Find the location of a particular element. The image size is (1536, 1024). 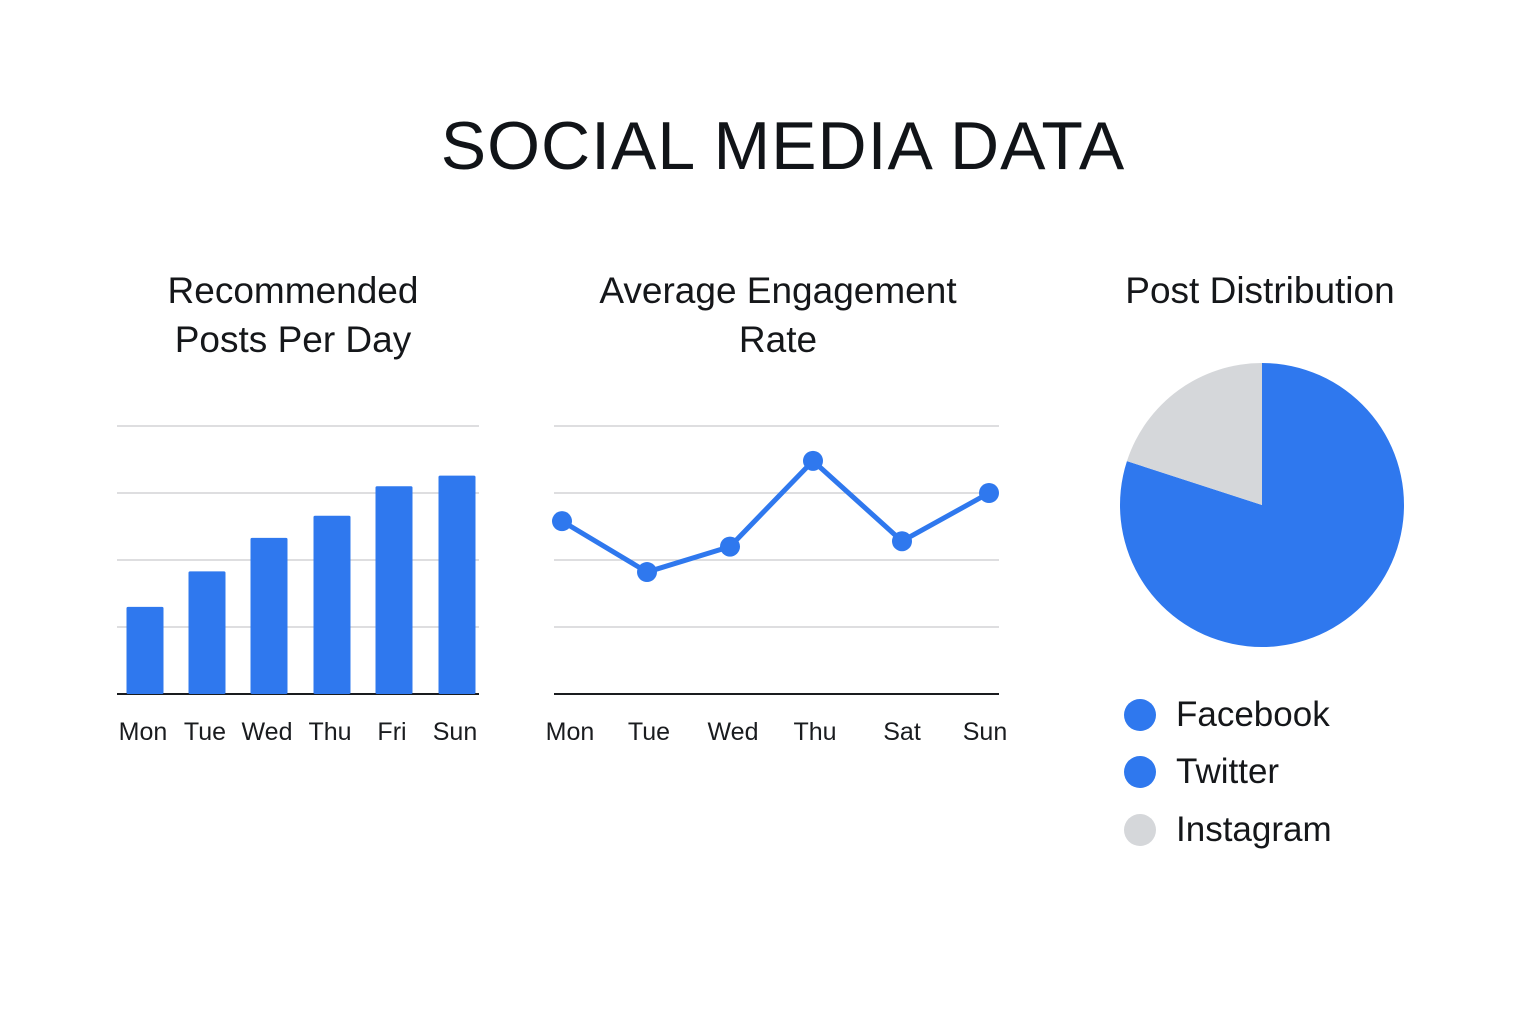

line-point-mon is located at coordinates (562, 521).